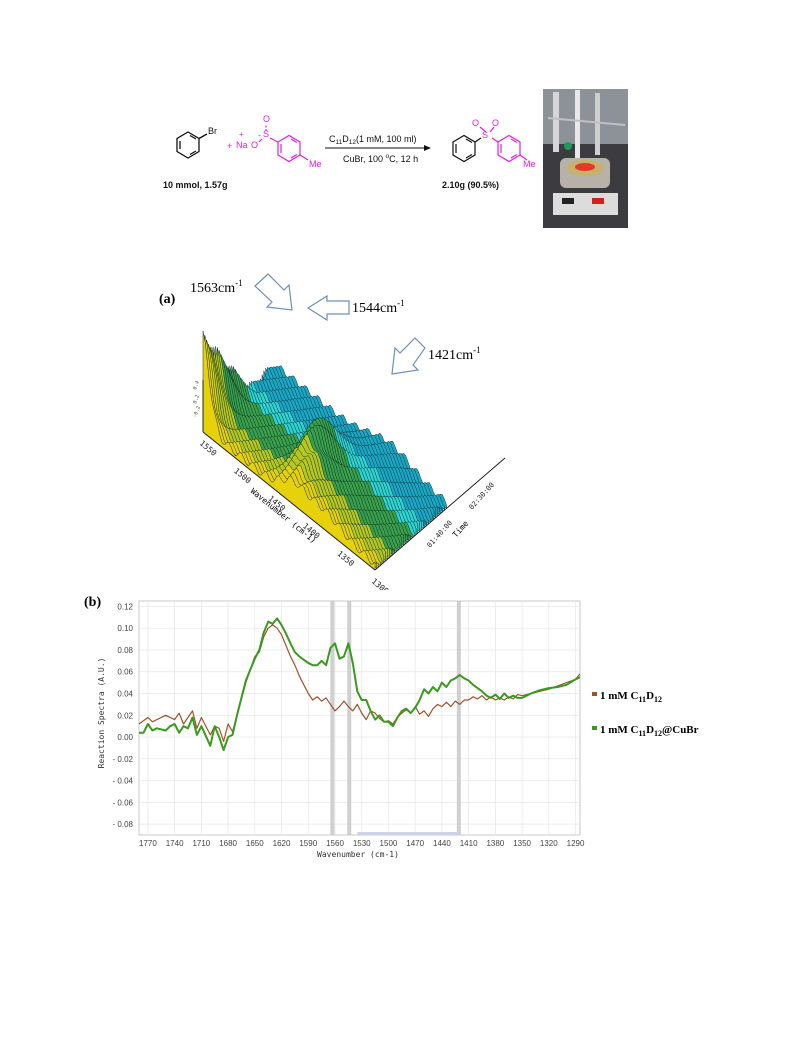  I want to click on plus-sign: +, so click(229, 146).